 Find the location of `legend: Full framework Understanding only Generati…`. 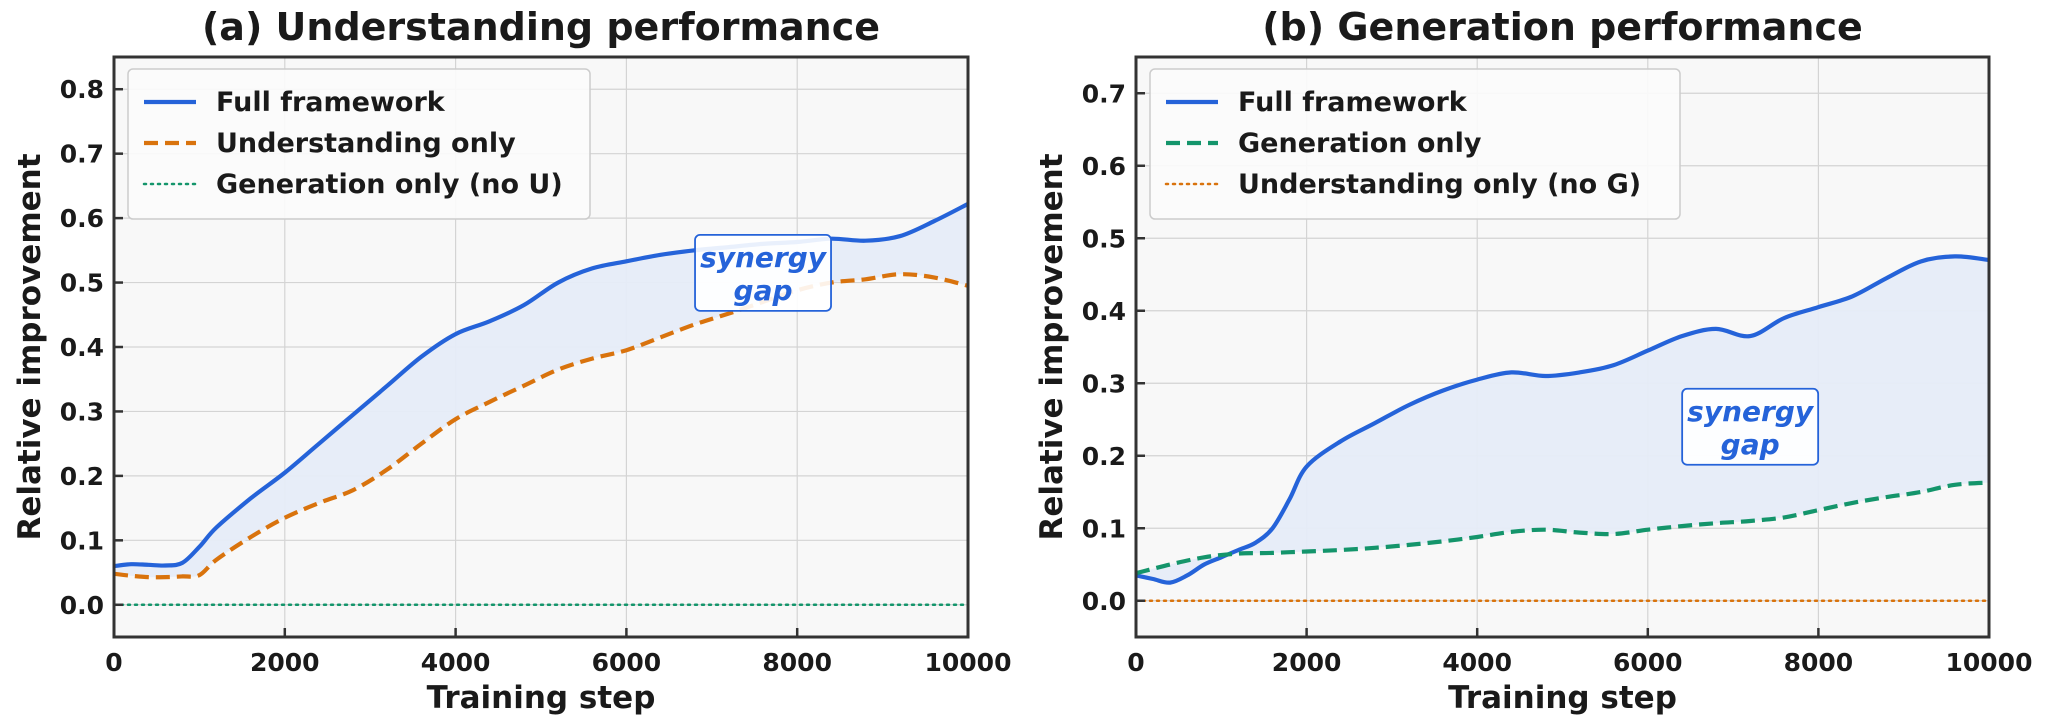

legend: Full framework Understanding only Generati… is located at coordinates (359, 144).